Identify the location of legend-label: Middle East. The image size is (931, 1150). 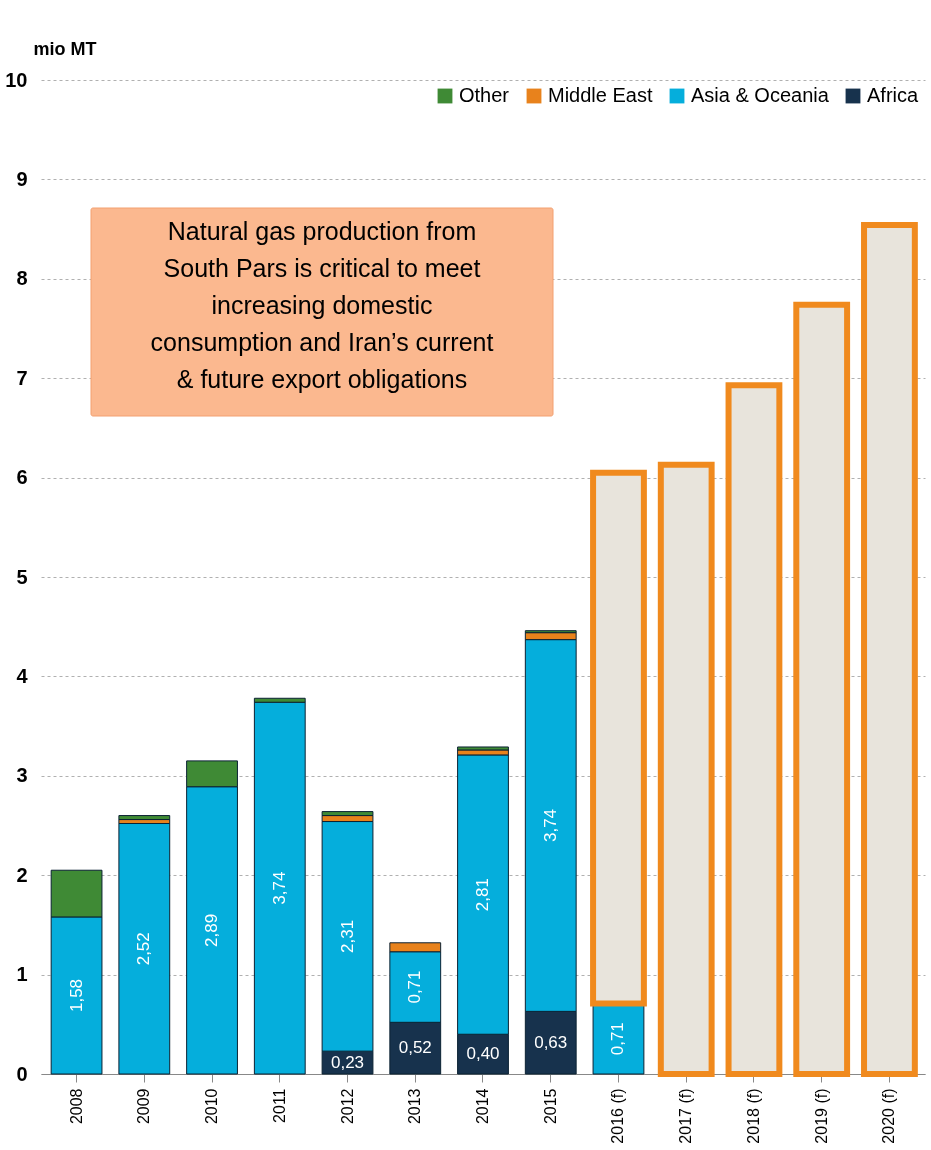
(600, 95).